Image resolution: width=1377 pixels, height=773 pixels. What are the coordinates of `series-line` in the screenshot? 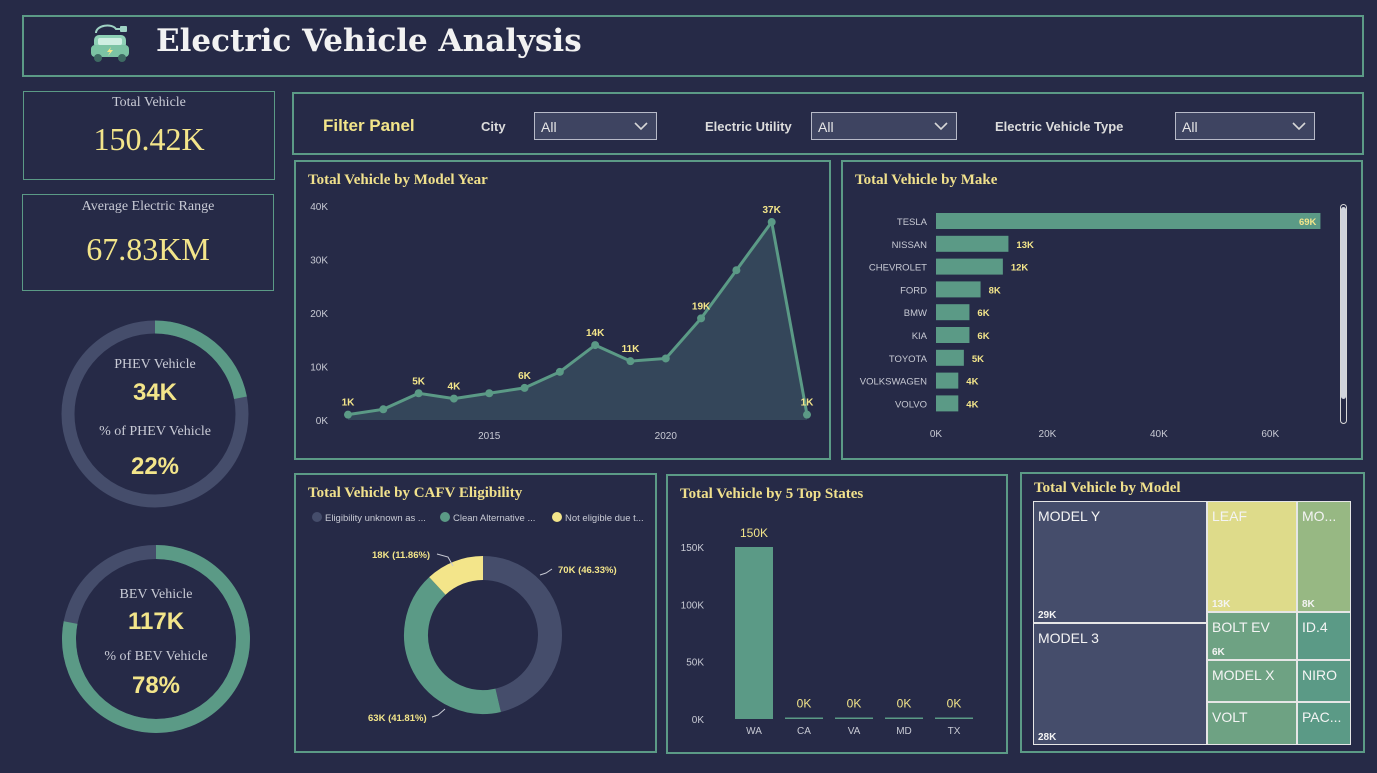 It's located at (578, 317).